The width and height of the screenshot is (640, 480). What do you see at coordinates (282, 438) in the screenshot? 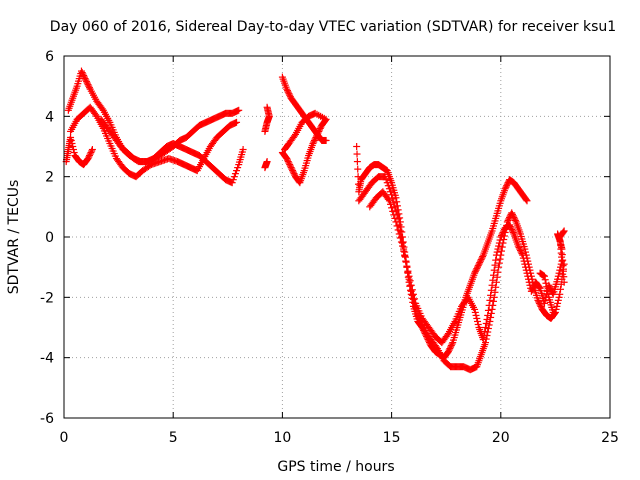
I see `x-tick-label: 10` at bounding box center [282, 438].